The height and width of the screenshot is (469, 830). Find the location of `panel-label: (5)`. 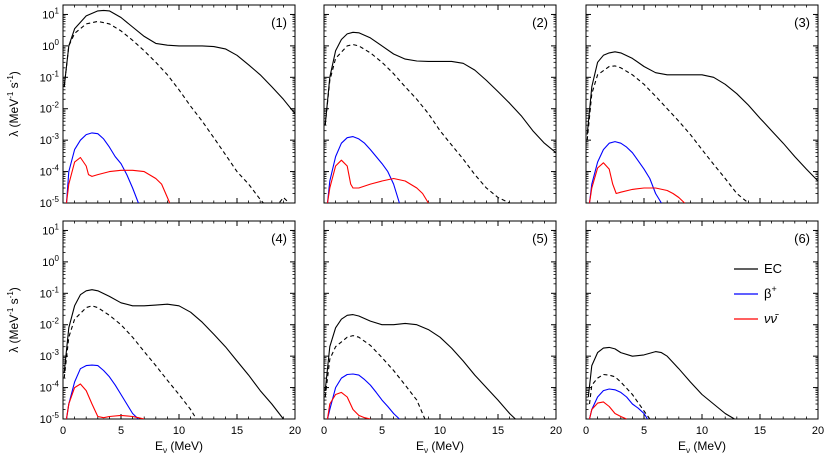

panel-label: (5) is located at coordinates (540, 238).